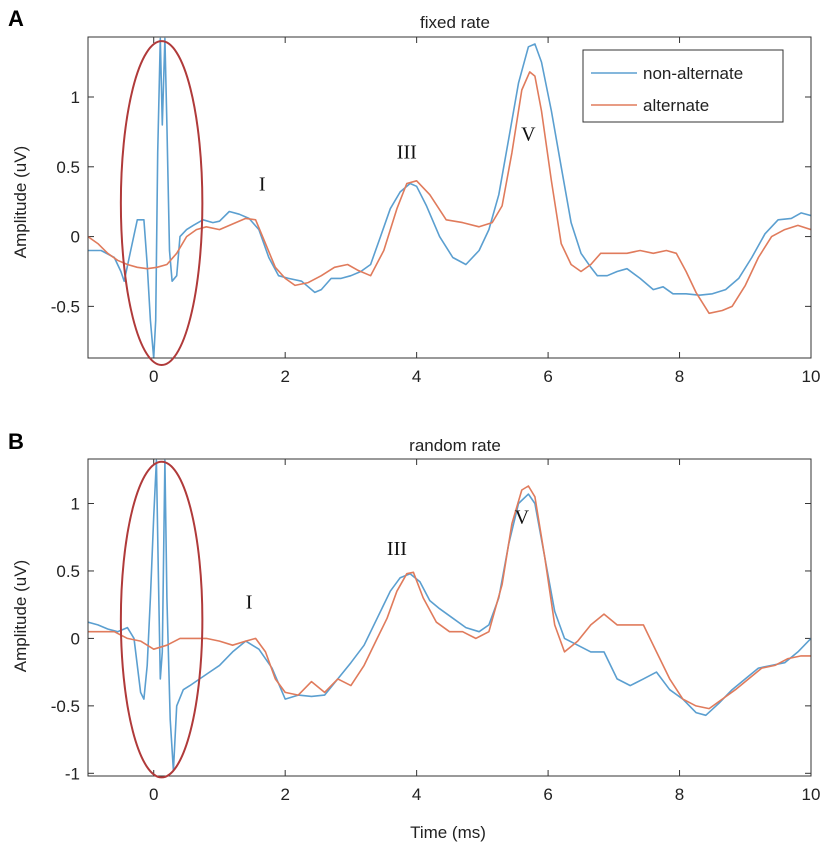 This screenshot has width=829, height=850. What do you see at coordinates (16, 441) in the screenshot?
I see `panel-letter-b: B` at bounding box center [16, 441].